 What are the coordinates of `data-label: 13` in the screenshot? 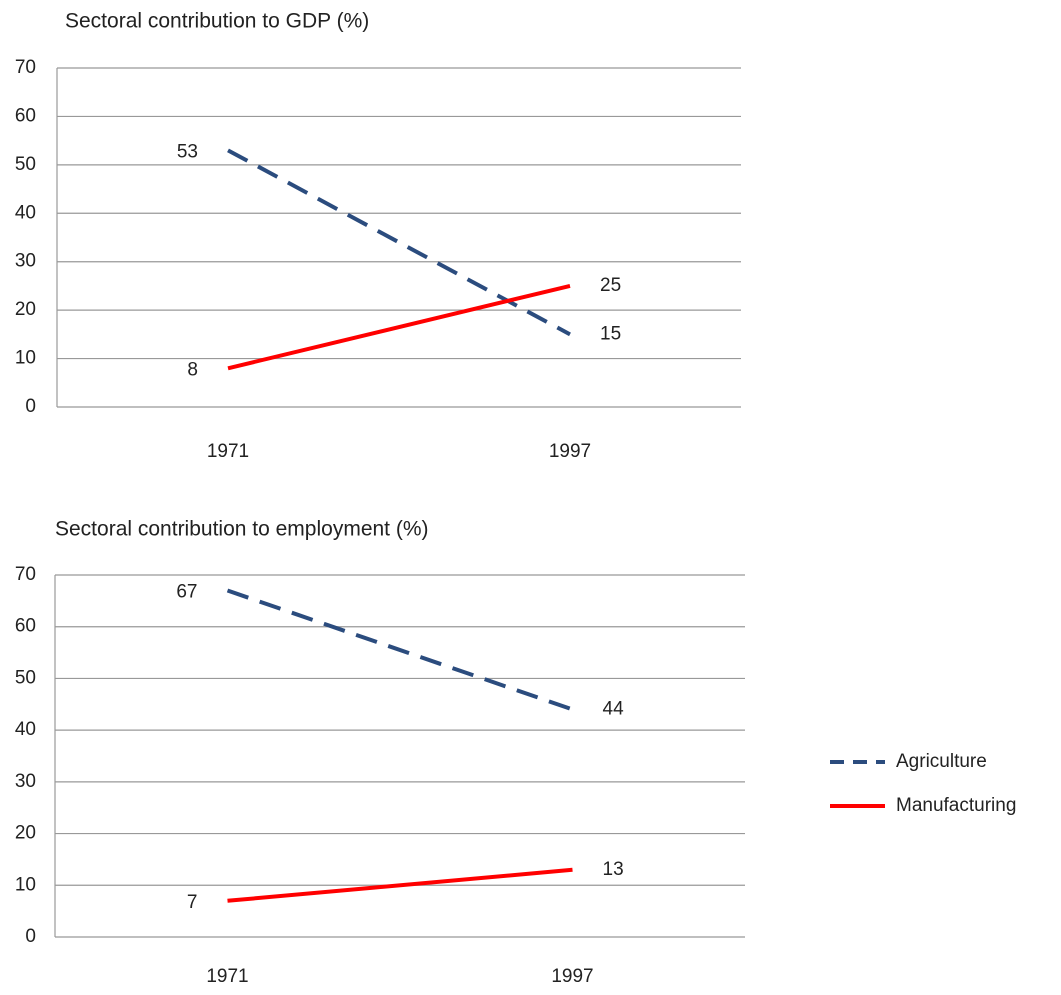 It's located at (613, 869).